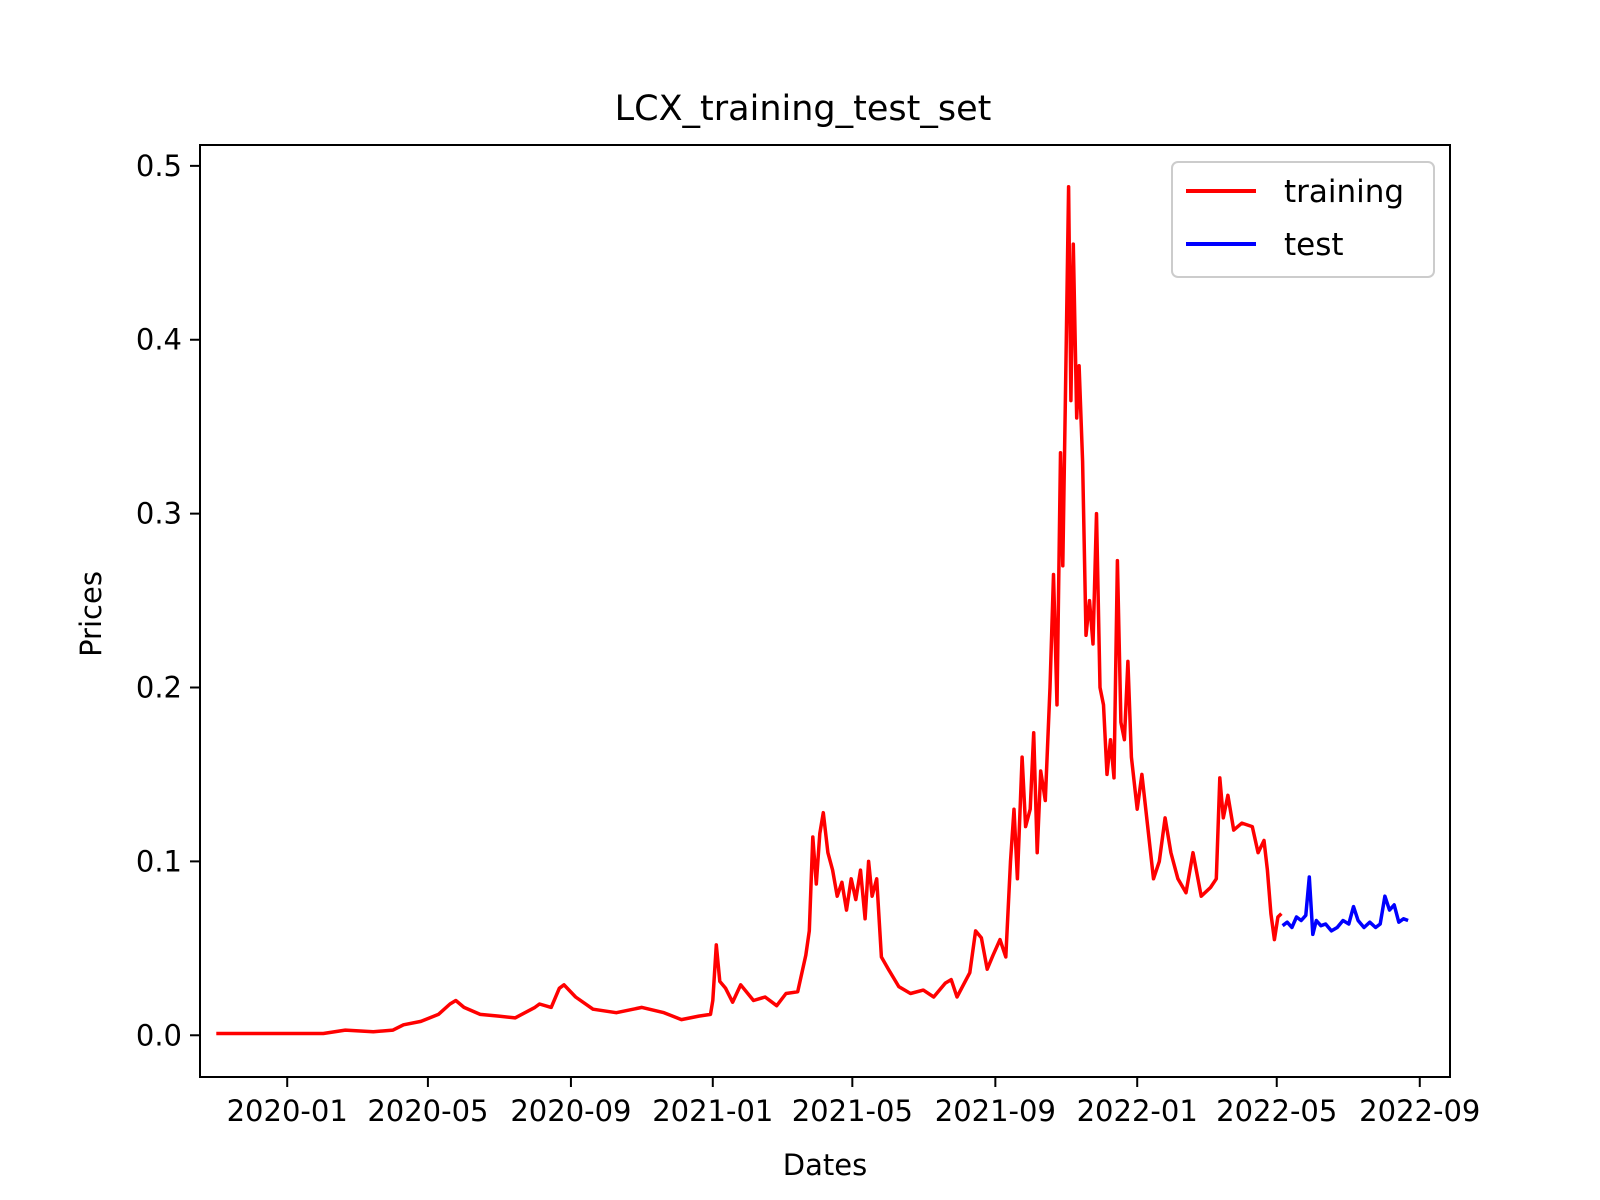 Image resolution: width=1600 pixels, height=1200 pixels. Describe the element at coordinates (159, 340) in the screenshot. I see `y-tick-label: 0.4` at that location.